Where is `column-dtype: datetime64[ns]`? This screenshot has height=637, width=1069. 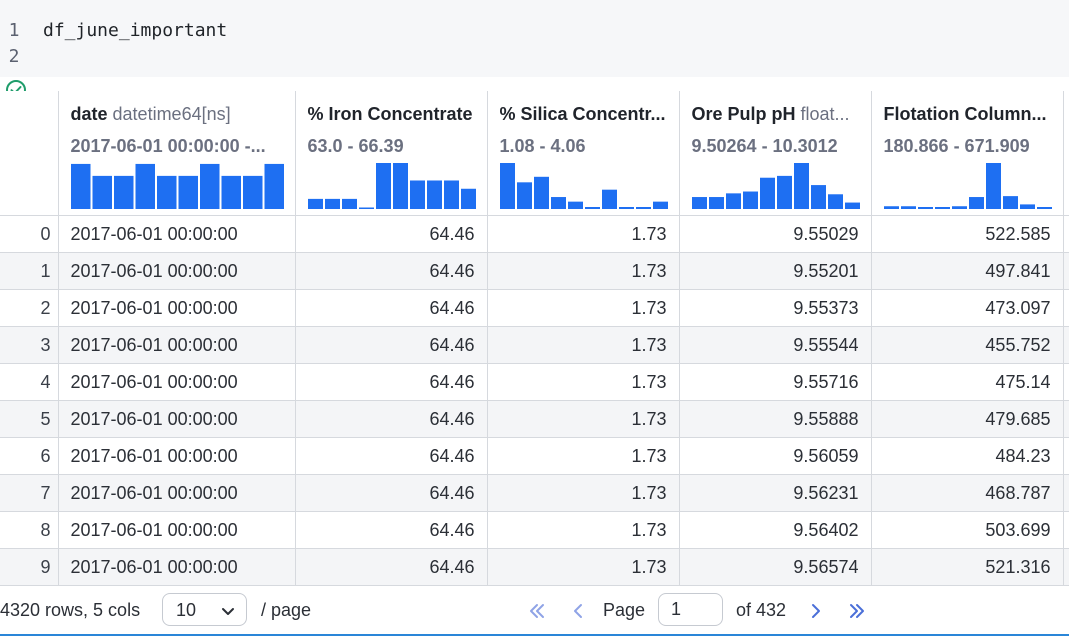 column-dtype: datetime64[ns] is located at coordinates (171, 114).